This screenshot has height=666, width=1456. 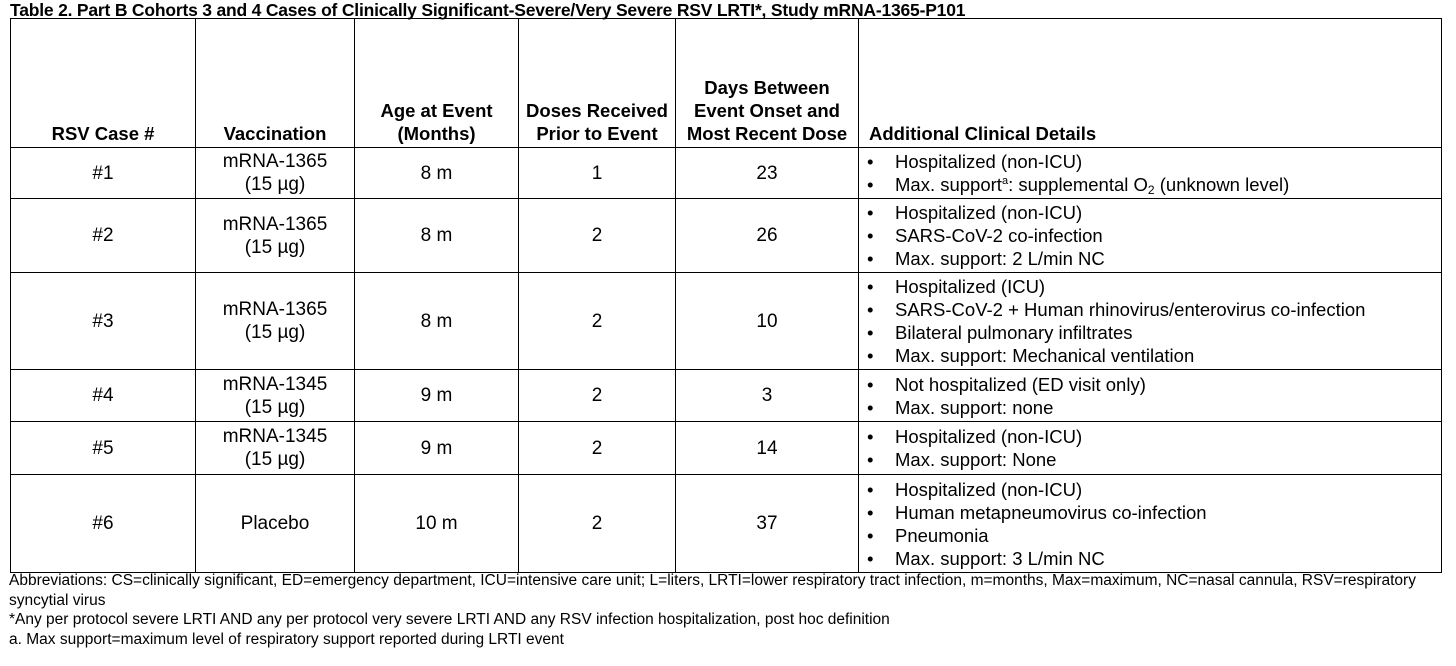 What do you see at coordinates (767, 321) in the screenshot?
I see `days-value: 10` at bounding box center [767, 321].